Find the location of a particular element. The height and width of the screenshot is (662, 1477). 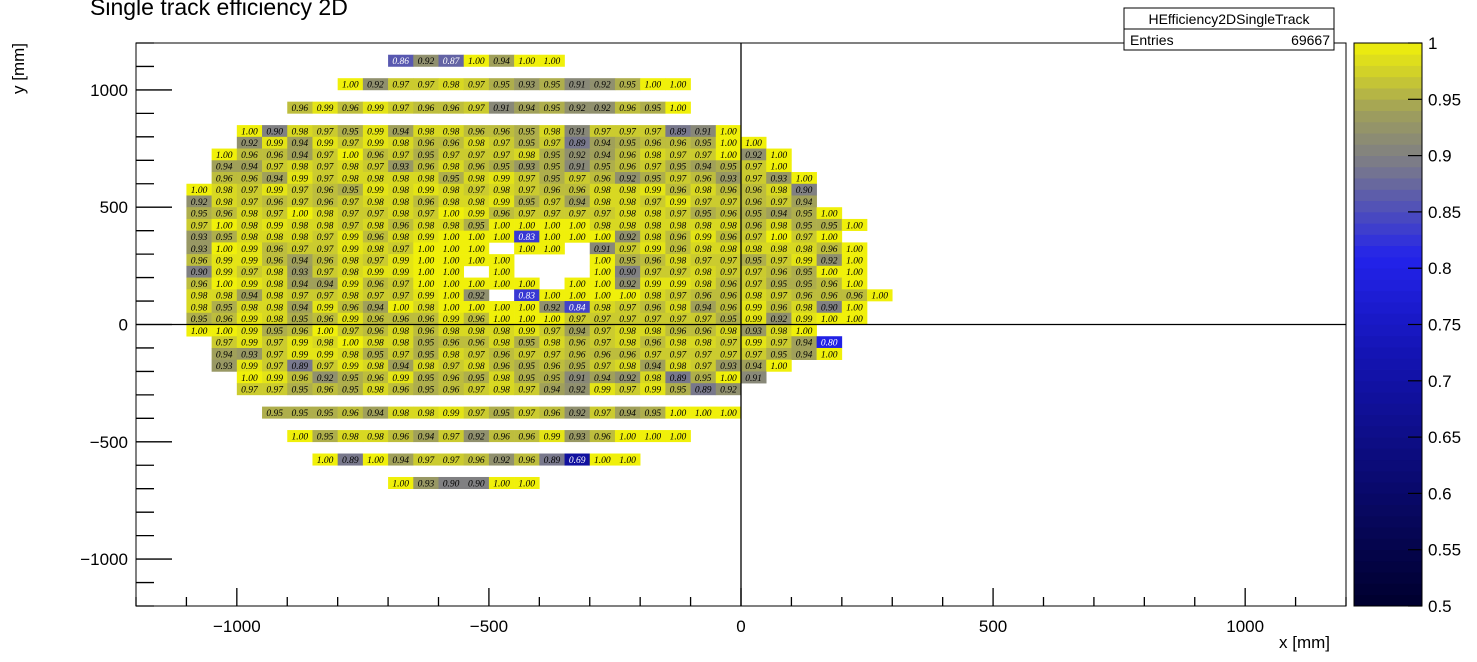

colorbar-step is located at coordinates (1388, 116).